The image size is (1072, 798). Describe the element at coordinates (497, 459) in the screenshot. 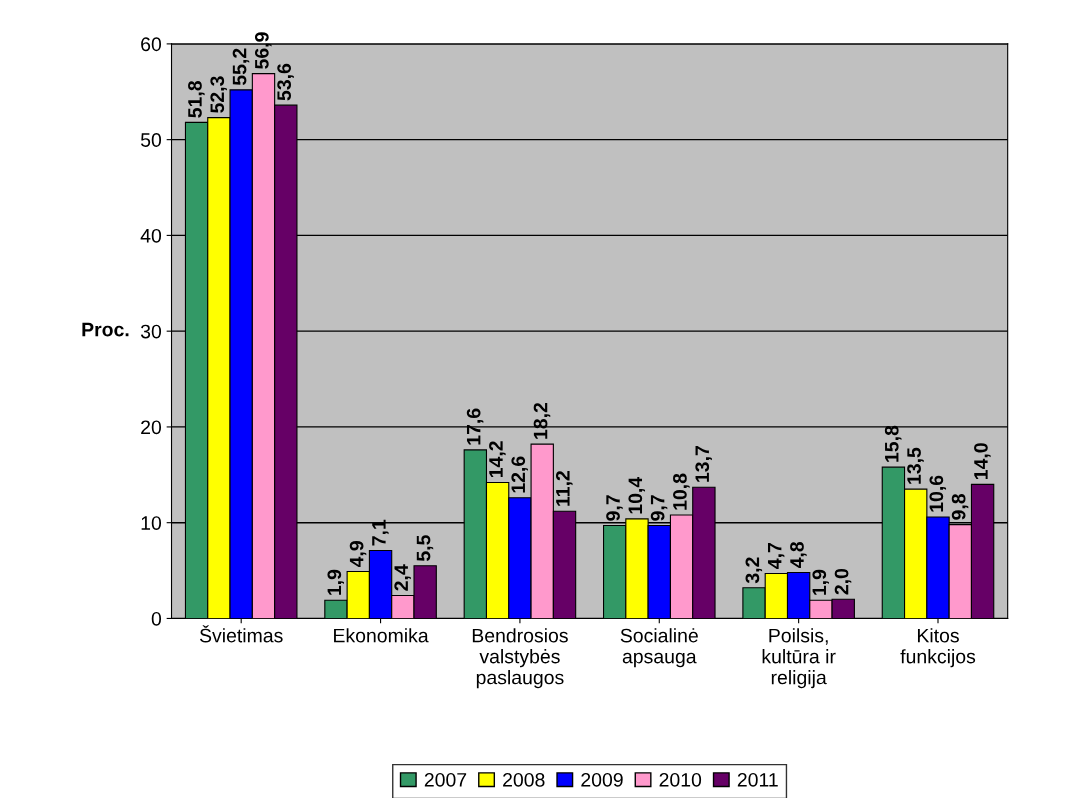

I see `data-label: 14,2` at that location.